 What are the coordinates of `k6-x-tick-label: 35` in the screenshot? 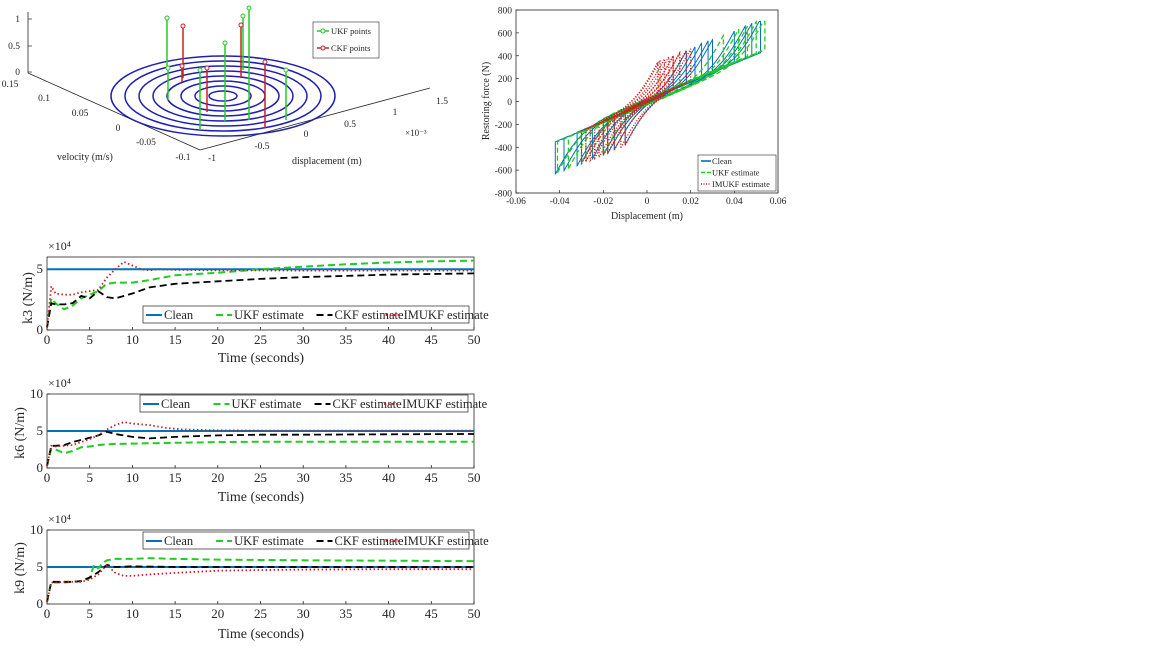 It's located at (345, 477).